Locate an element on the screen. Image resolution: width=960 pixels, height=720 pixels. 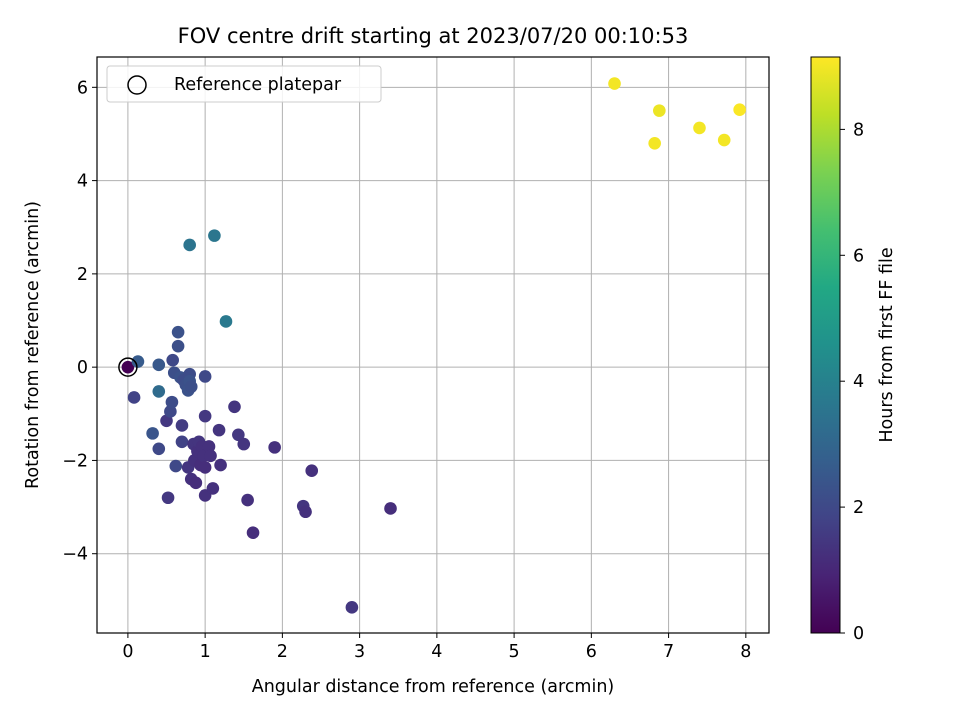
colorbar-label: Hours from first FF file is located at coordinates (887, 344).